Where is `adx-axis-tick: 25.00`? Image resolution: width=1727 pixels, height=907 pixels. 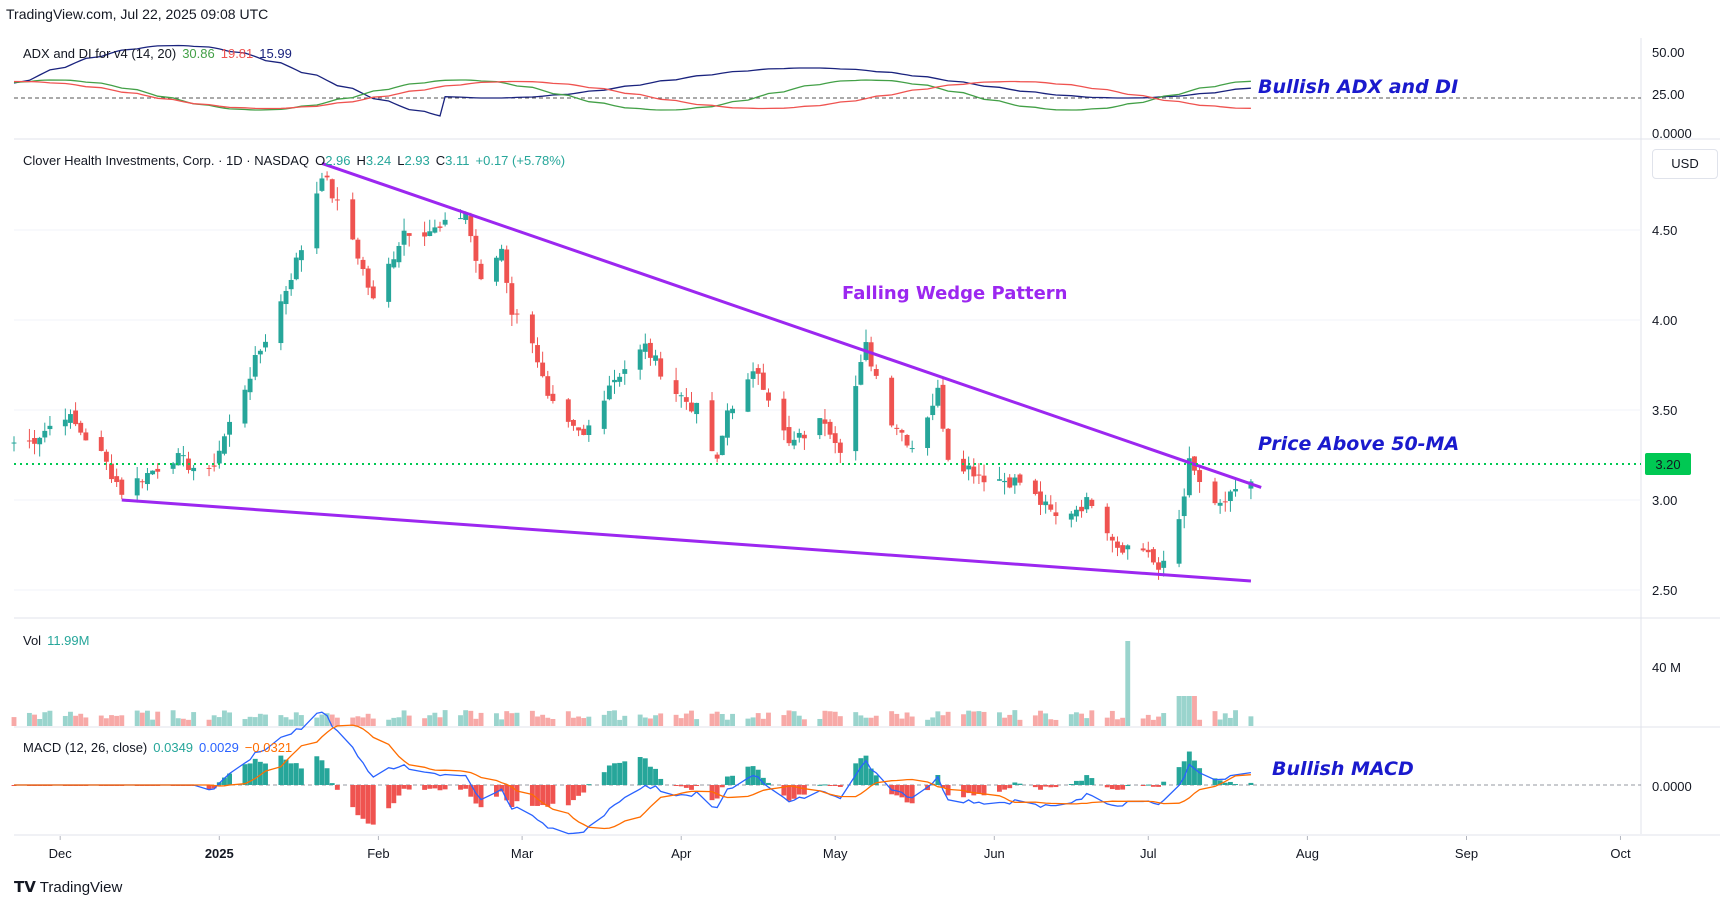
adx-axis-tick: 25.00 is located at coordinates (1668, 94).